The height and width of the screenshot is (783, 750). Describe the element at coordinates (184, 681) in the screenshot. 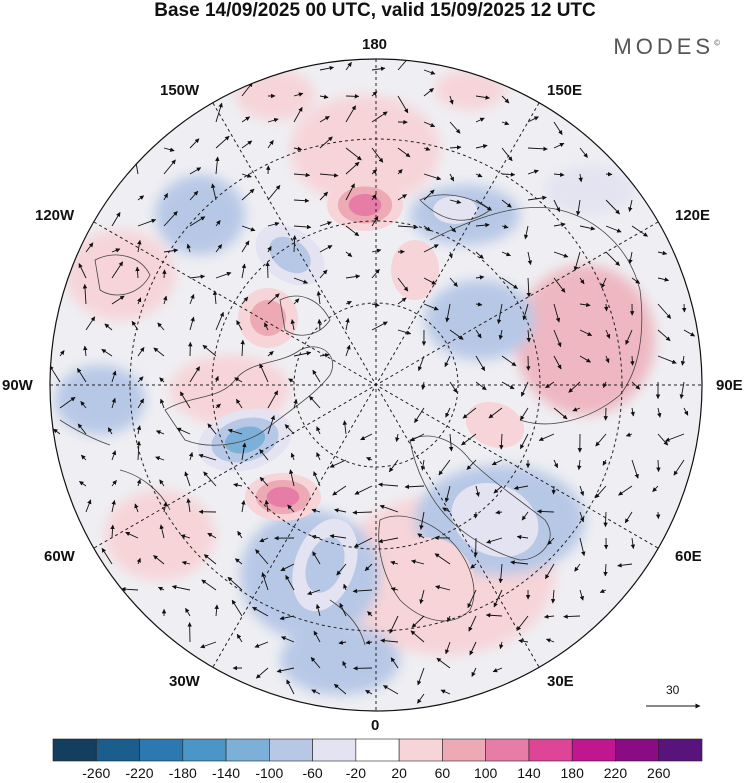

I see `lon-label-30w: 30W` at that location.